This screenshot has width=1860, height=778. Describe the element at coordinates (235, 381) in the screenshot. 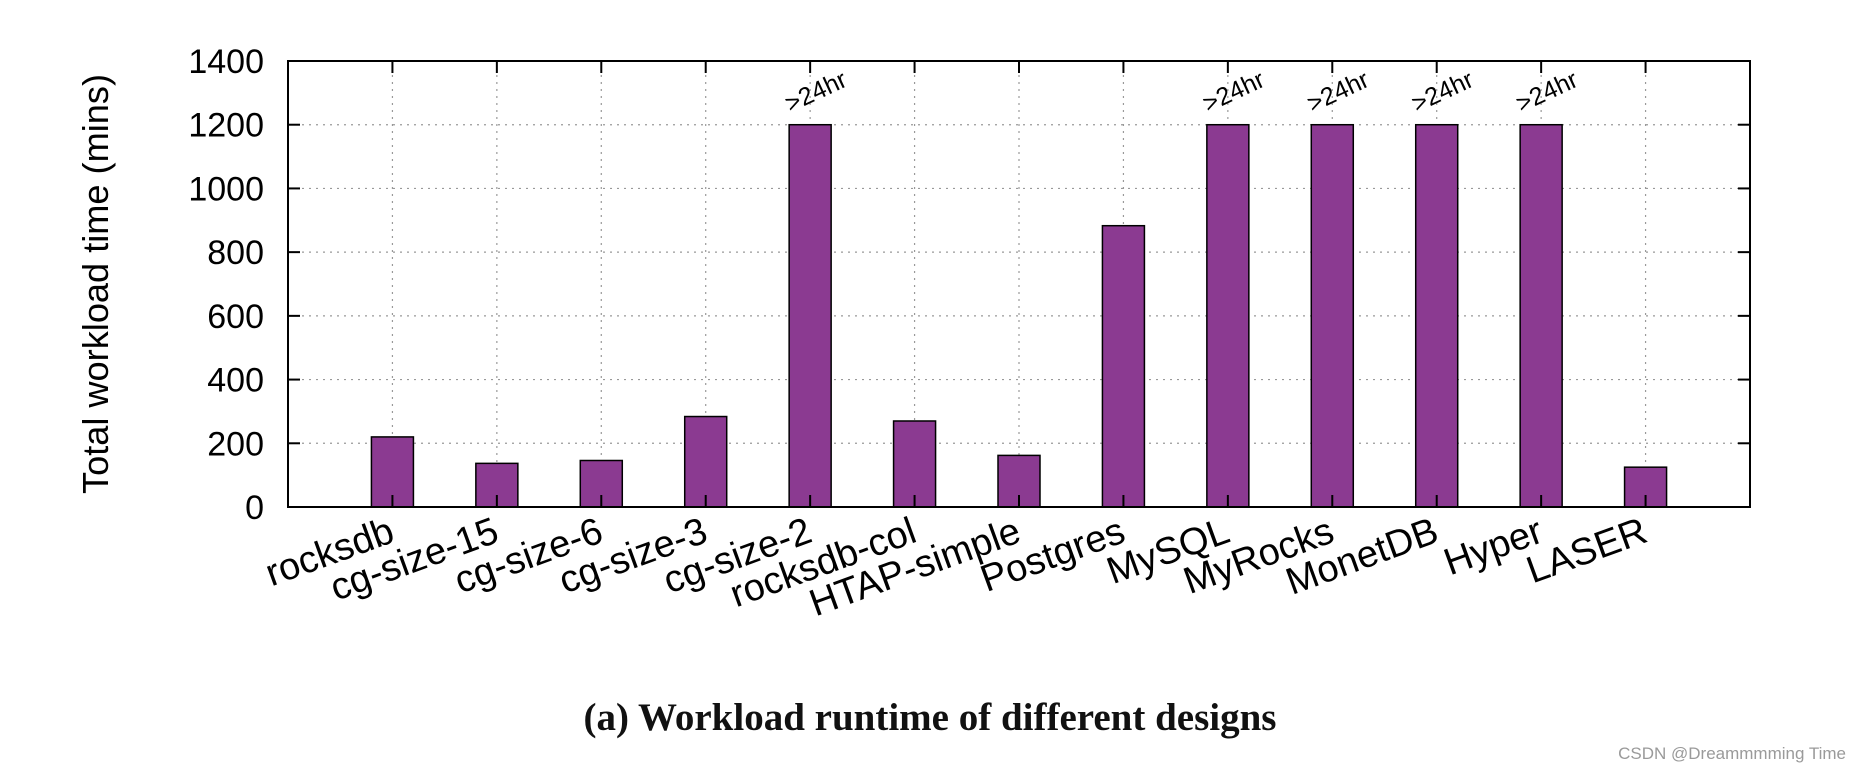

I see `y-tick-label: 400` at that location.